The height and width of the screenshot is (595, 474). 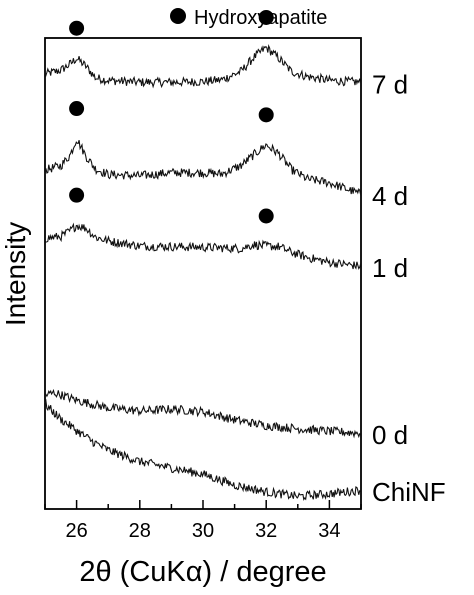 What do you see at coordinates (248, 18) in the screenshot?
I see `legend: Hydroxyapatite` at bounding box center [248, 18].